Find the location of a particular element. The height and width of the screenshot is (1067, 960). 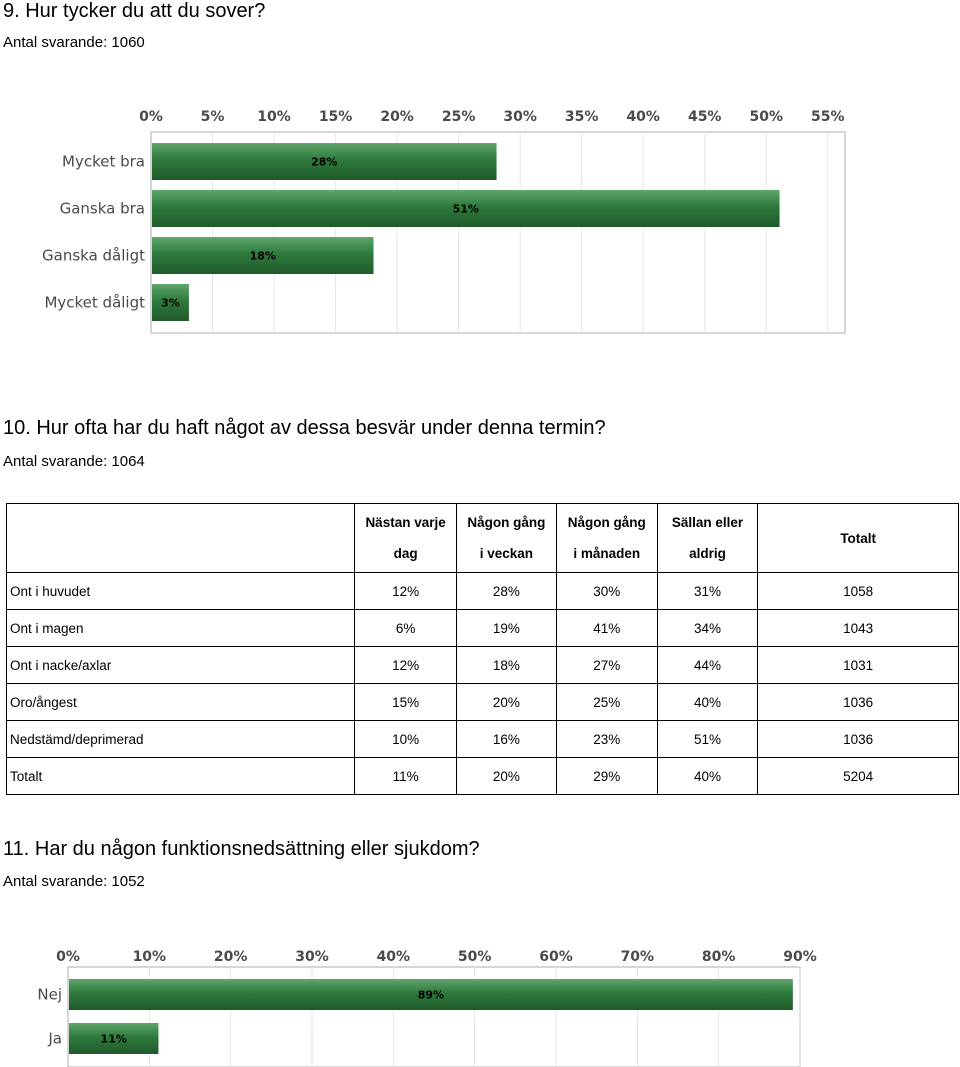

cell-monthly: 29% is located at coordinates (606, 776).